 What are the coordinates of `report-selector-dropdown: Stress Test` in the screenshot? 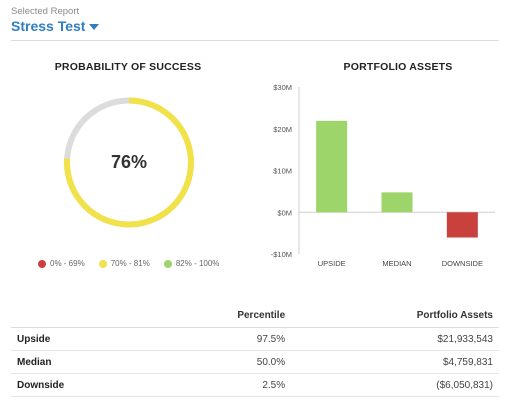 It's located at (55, 26).